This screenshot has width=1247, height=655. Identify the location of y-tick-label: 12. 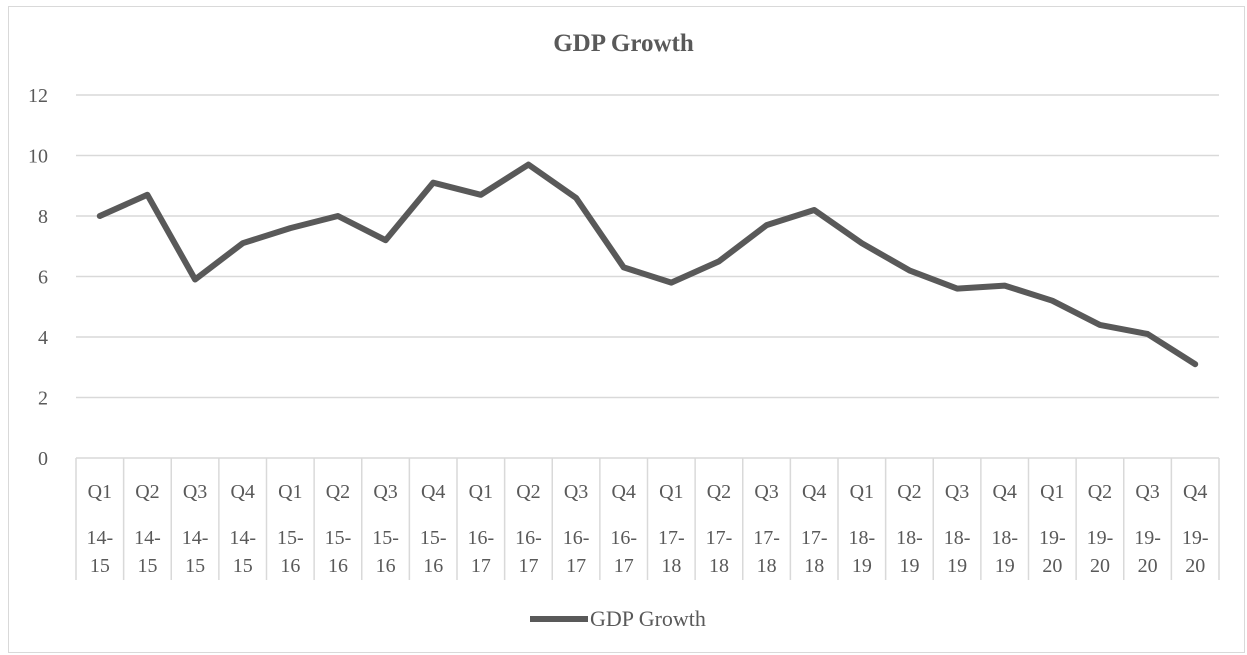
(38, 96).